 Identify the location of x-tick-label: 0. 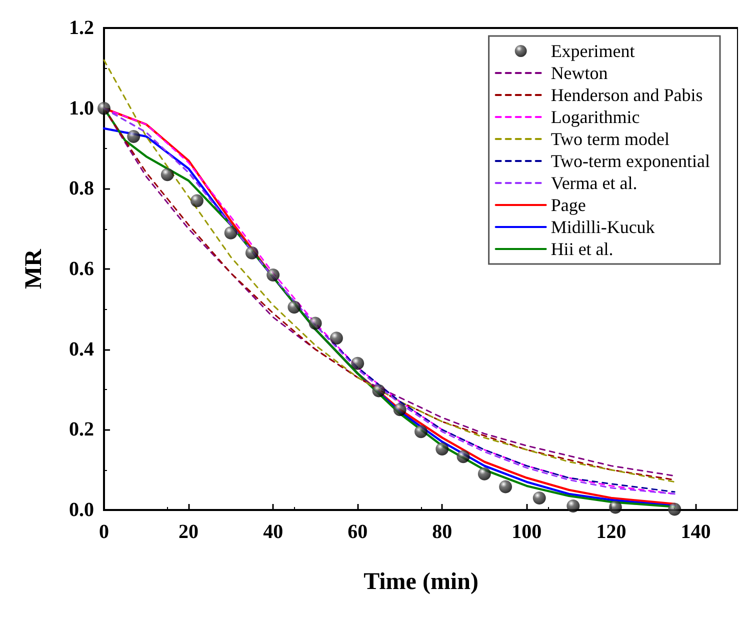
(104, 532).